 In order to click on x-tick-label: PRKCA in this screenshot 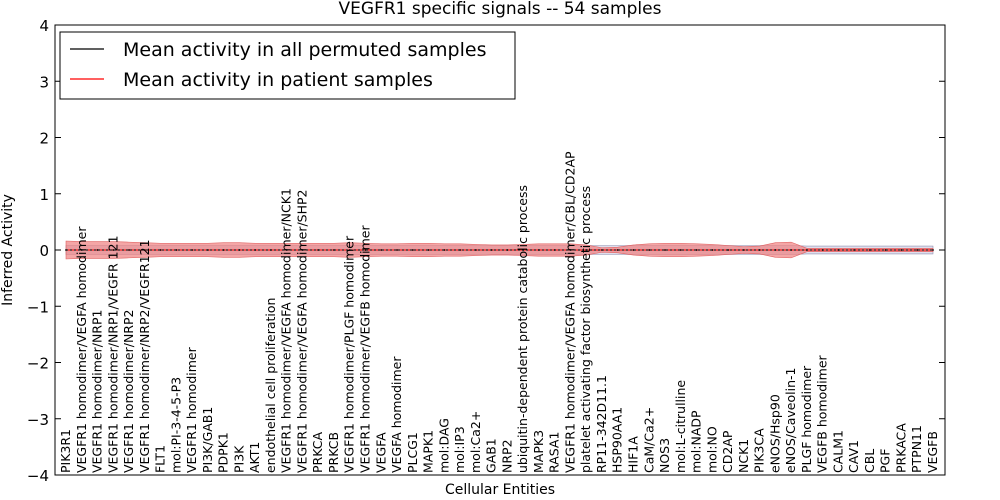, I will do `click(317, 452)`.